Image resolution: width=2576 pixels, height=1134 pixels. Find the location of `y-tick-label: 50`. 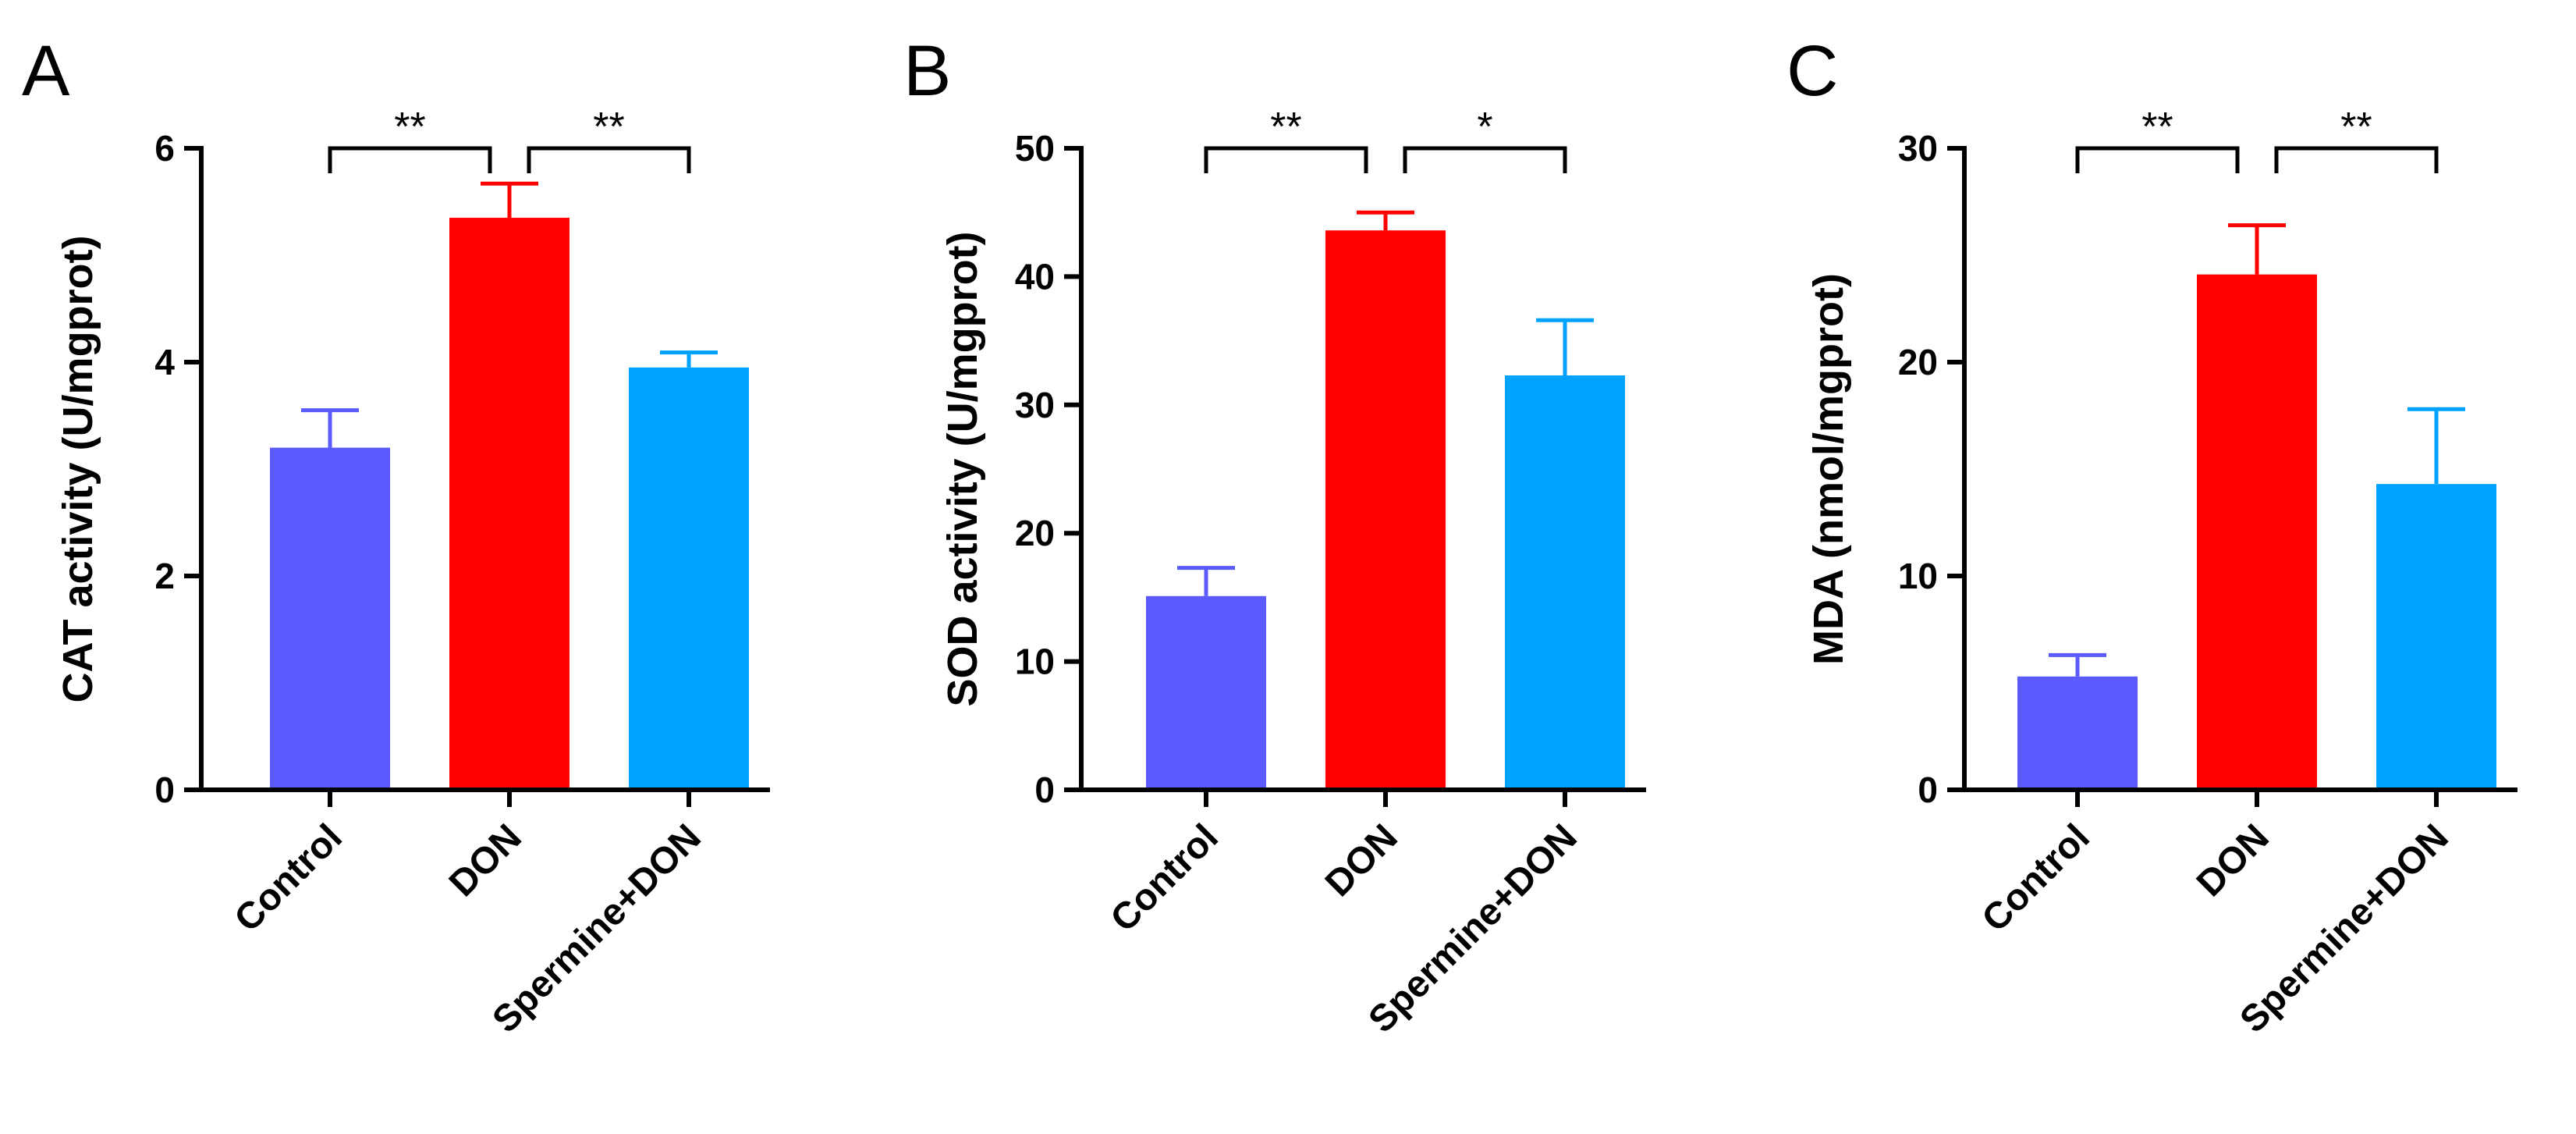

y-tick-label: 50 is located at coordinates (1035, 148).